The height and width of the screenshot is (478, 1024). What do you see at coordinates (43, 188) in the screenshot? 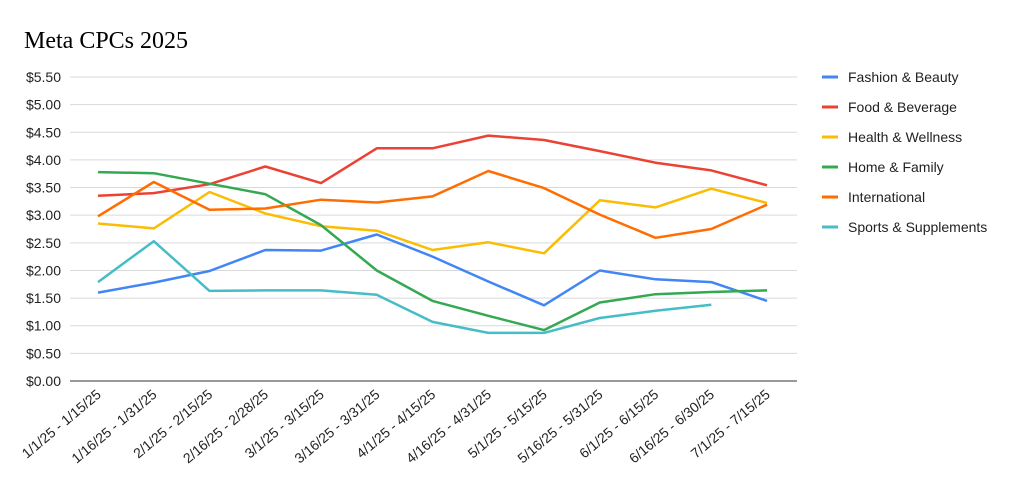
I see `y-tick-label: $3.50` at bounding box center [43, 188].